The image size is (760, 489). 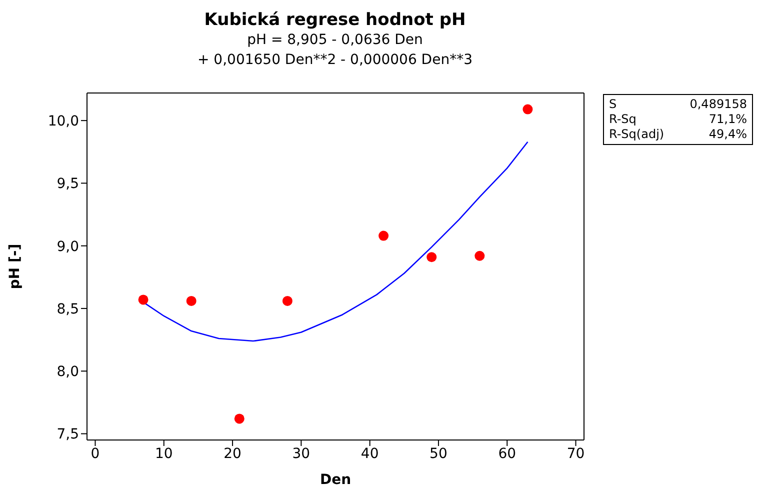 I want to click on x-tick-label: 10, so click(x=163, y=454).